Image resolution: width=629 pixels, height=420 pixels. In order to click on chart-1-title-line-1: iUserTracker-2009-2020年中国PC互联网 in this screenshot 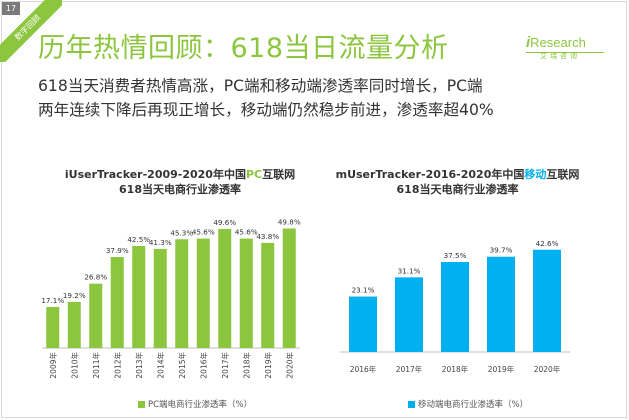, I will do `click(180, 174)`.